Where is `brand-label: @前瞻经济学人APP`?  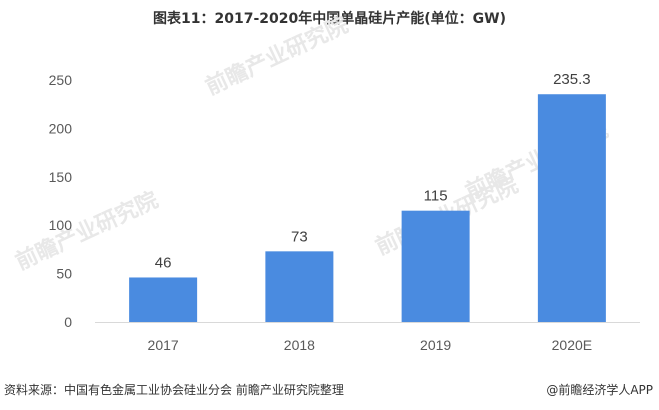 brand-label: @前瞻经济学人APP is located at coordinates (599, 390).